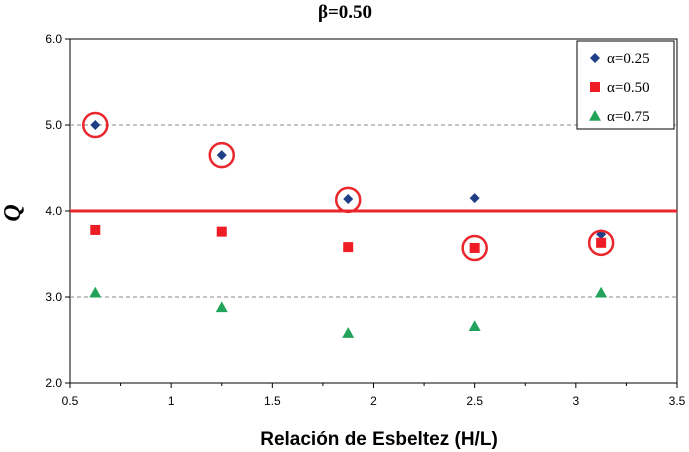  I want to click on y-tick-label: 4.0, so click(53, 211).